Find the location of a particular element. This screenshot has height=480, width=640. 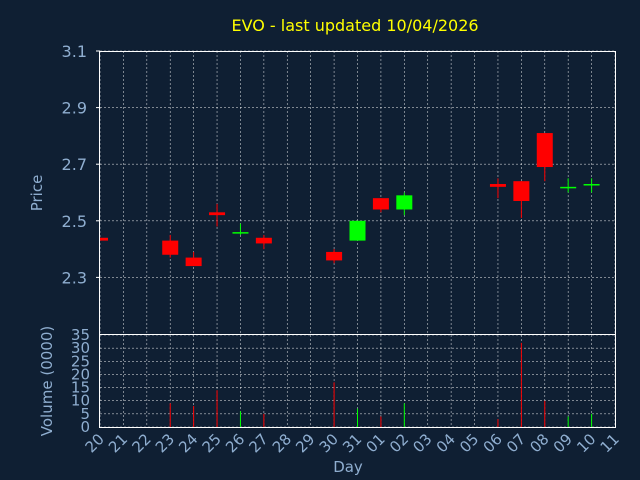

volume-axis-label: Volume (0000) is located at coordinates (47, 381).